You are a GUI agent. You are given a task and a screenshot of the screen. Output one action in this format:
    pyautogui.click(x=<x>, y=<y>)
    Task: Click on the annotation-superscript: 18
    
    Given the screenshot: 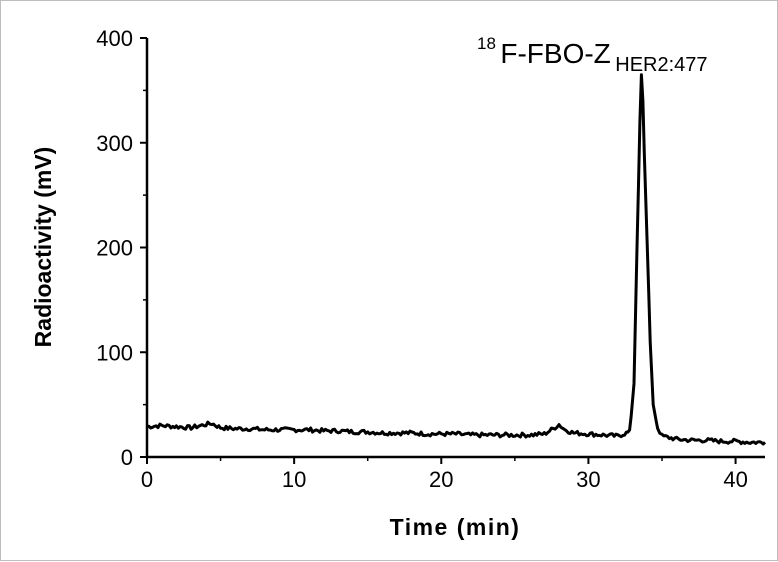 What is the action you would take?
    pyautogui.click(x=486, y=43)
    